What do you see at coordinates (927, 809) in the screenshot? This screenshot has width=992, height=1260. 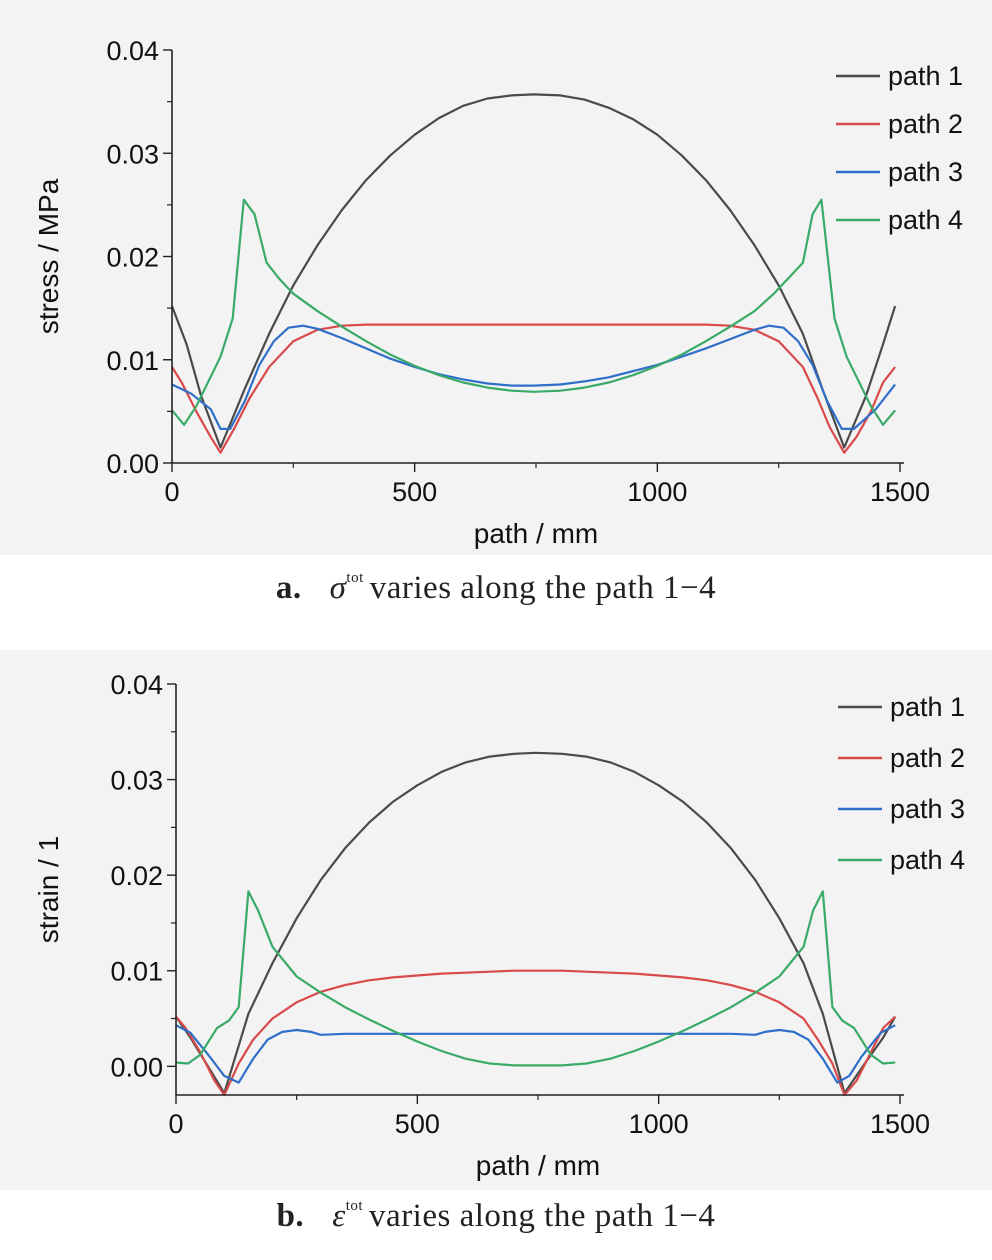 I see `chart-b-legend-label-3: path 3` at bounding box center [927, 809].